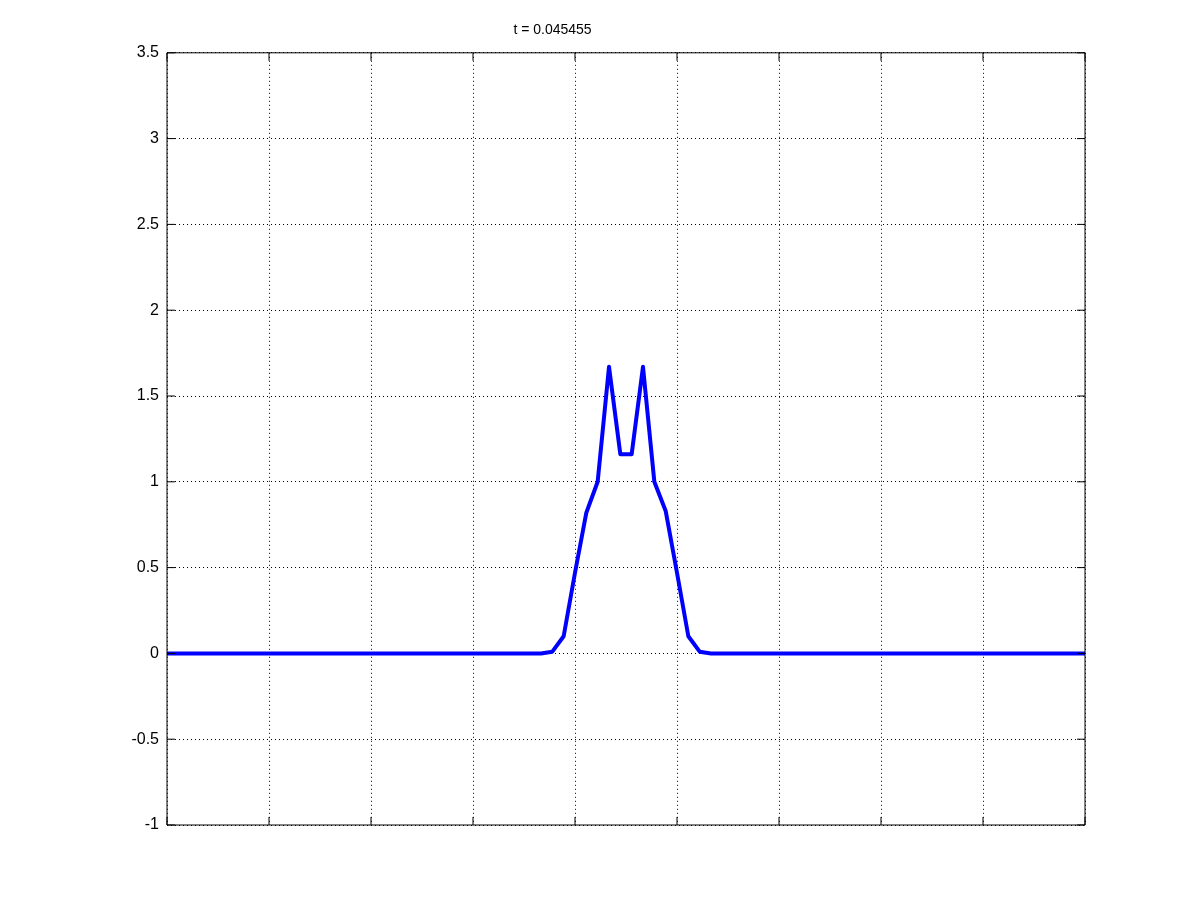 Image resolution: width=1200 pixels, height=900 pixels. What do you see at coordinates (148, 567) in the screenshot?
I see `y-tick-label: 0.5` at bounding box center [148, 567].